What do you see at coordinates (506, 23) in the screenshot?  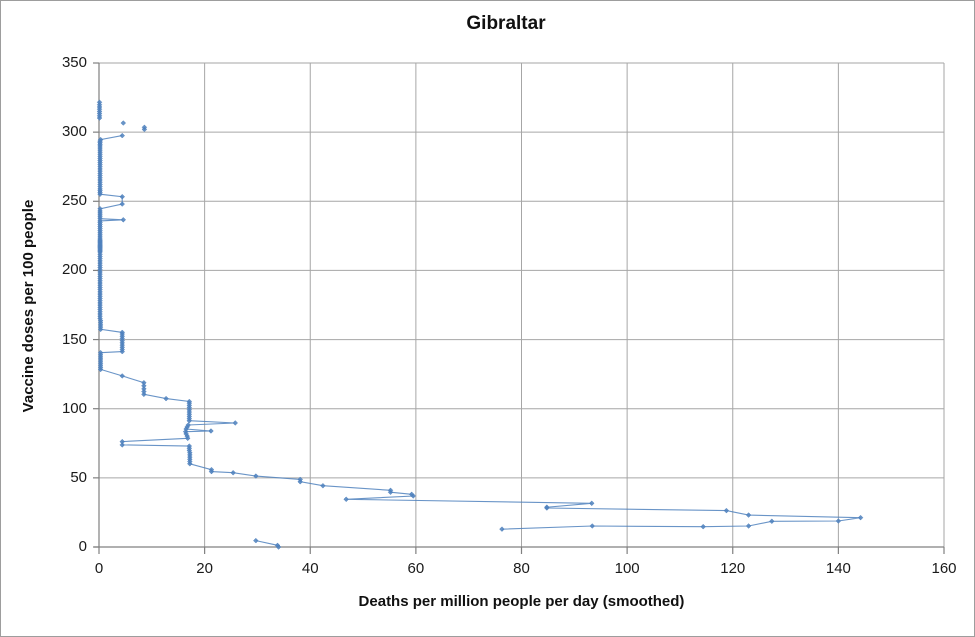 I see `chart-title: Gibraltar` at bounding box center [506, 23].